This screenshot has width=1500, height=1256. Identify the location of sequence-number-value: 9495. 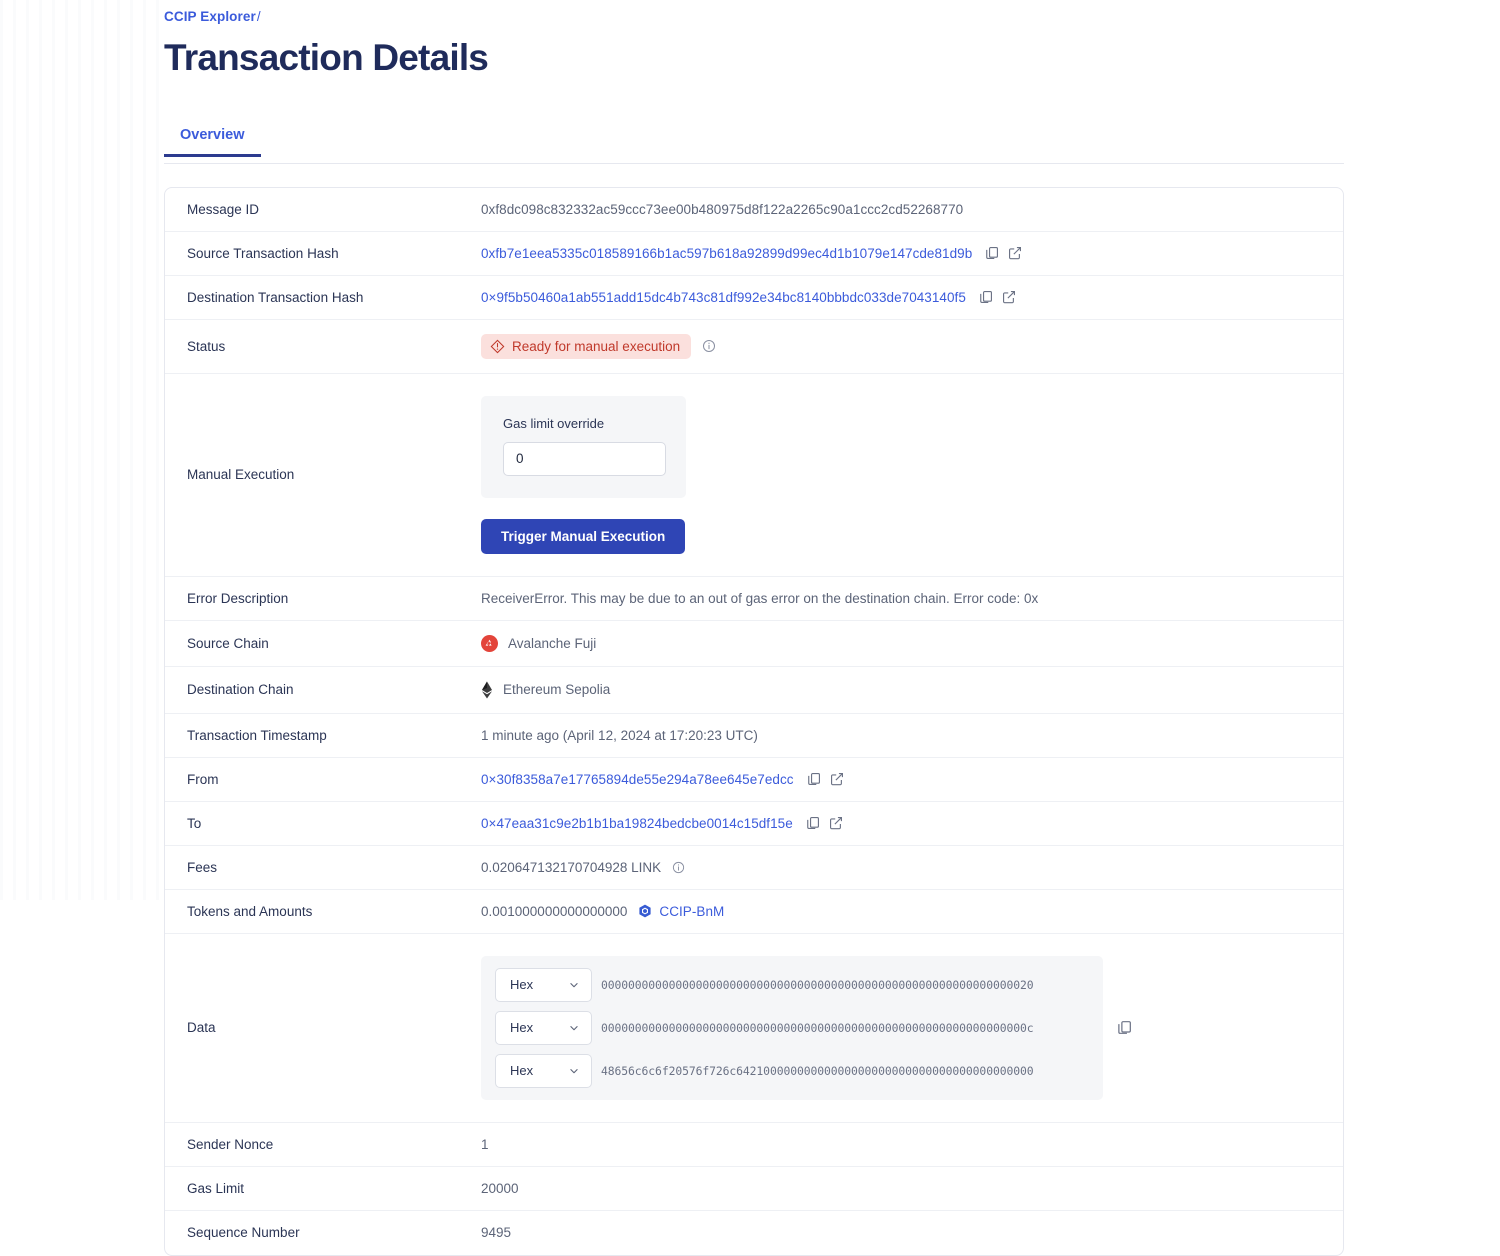
(496, 1233).